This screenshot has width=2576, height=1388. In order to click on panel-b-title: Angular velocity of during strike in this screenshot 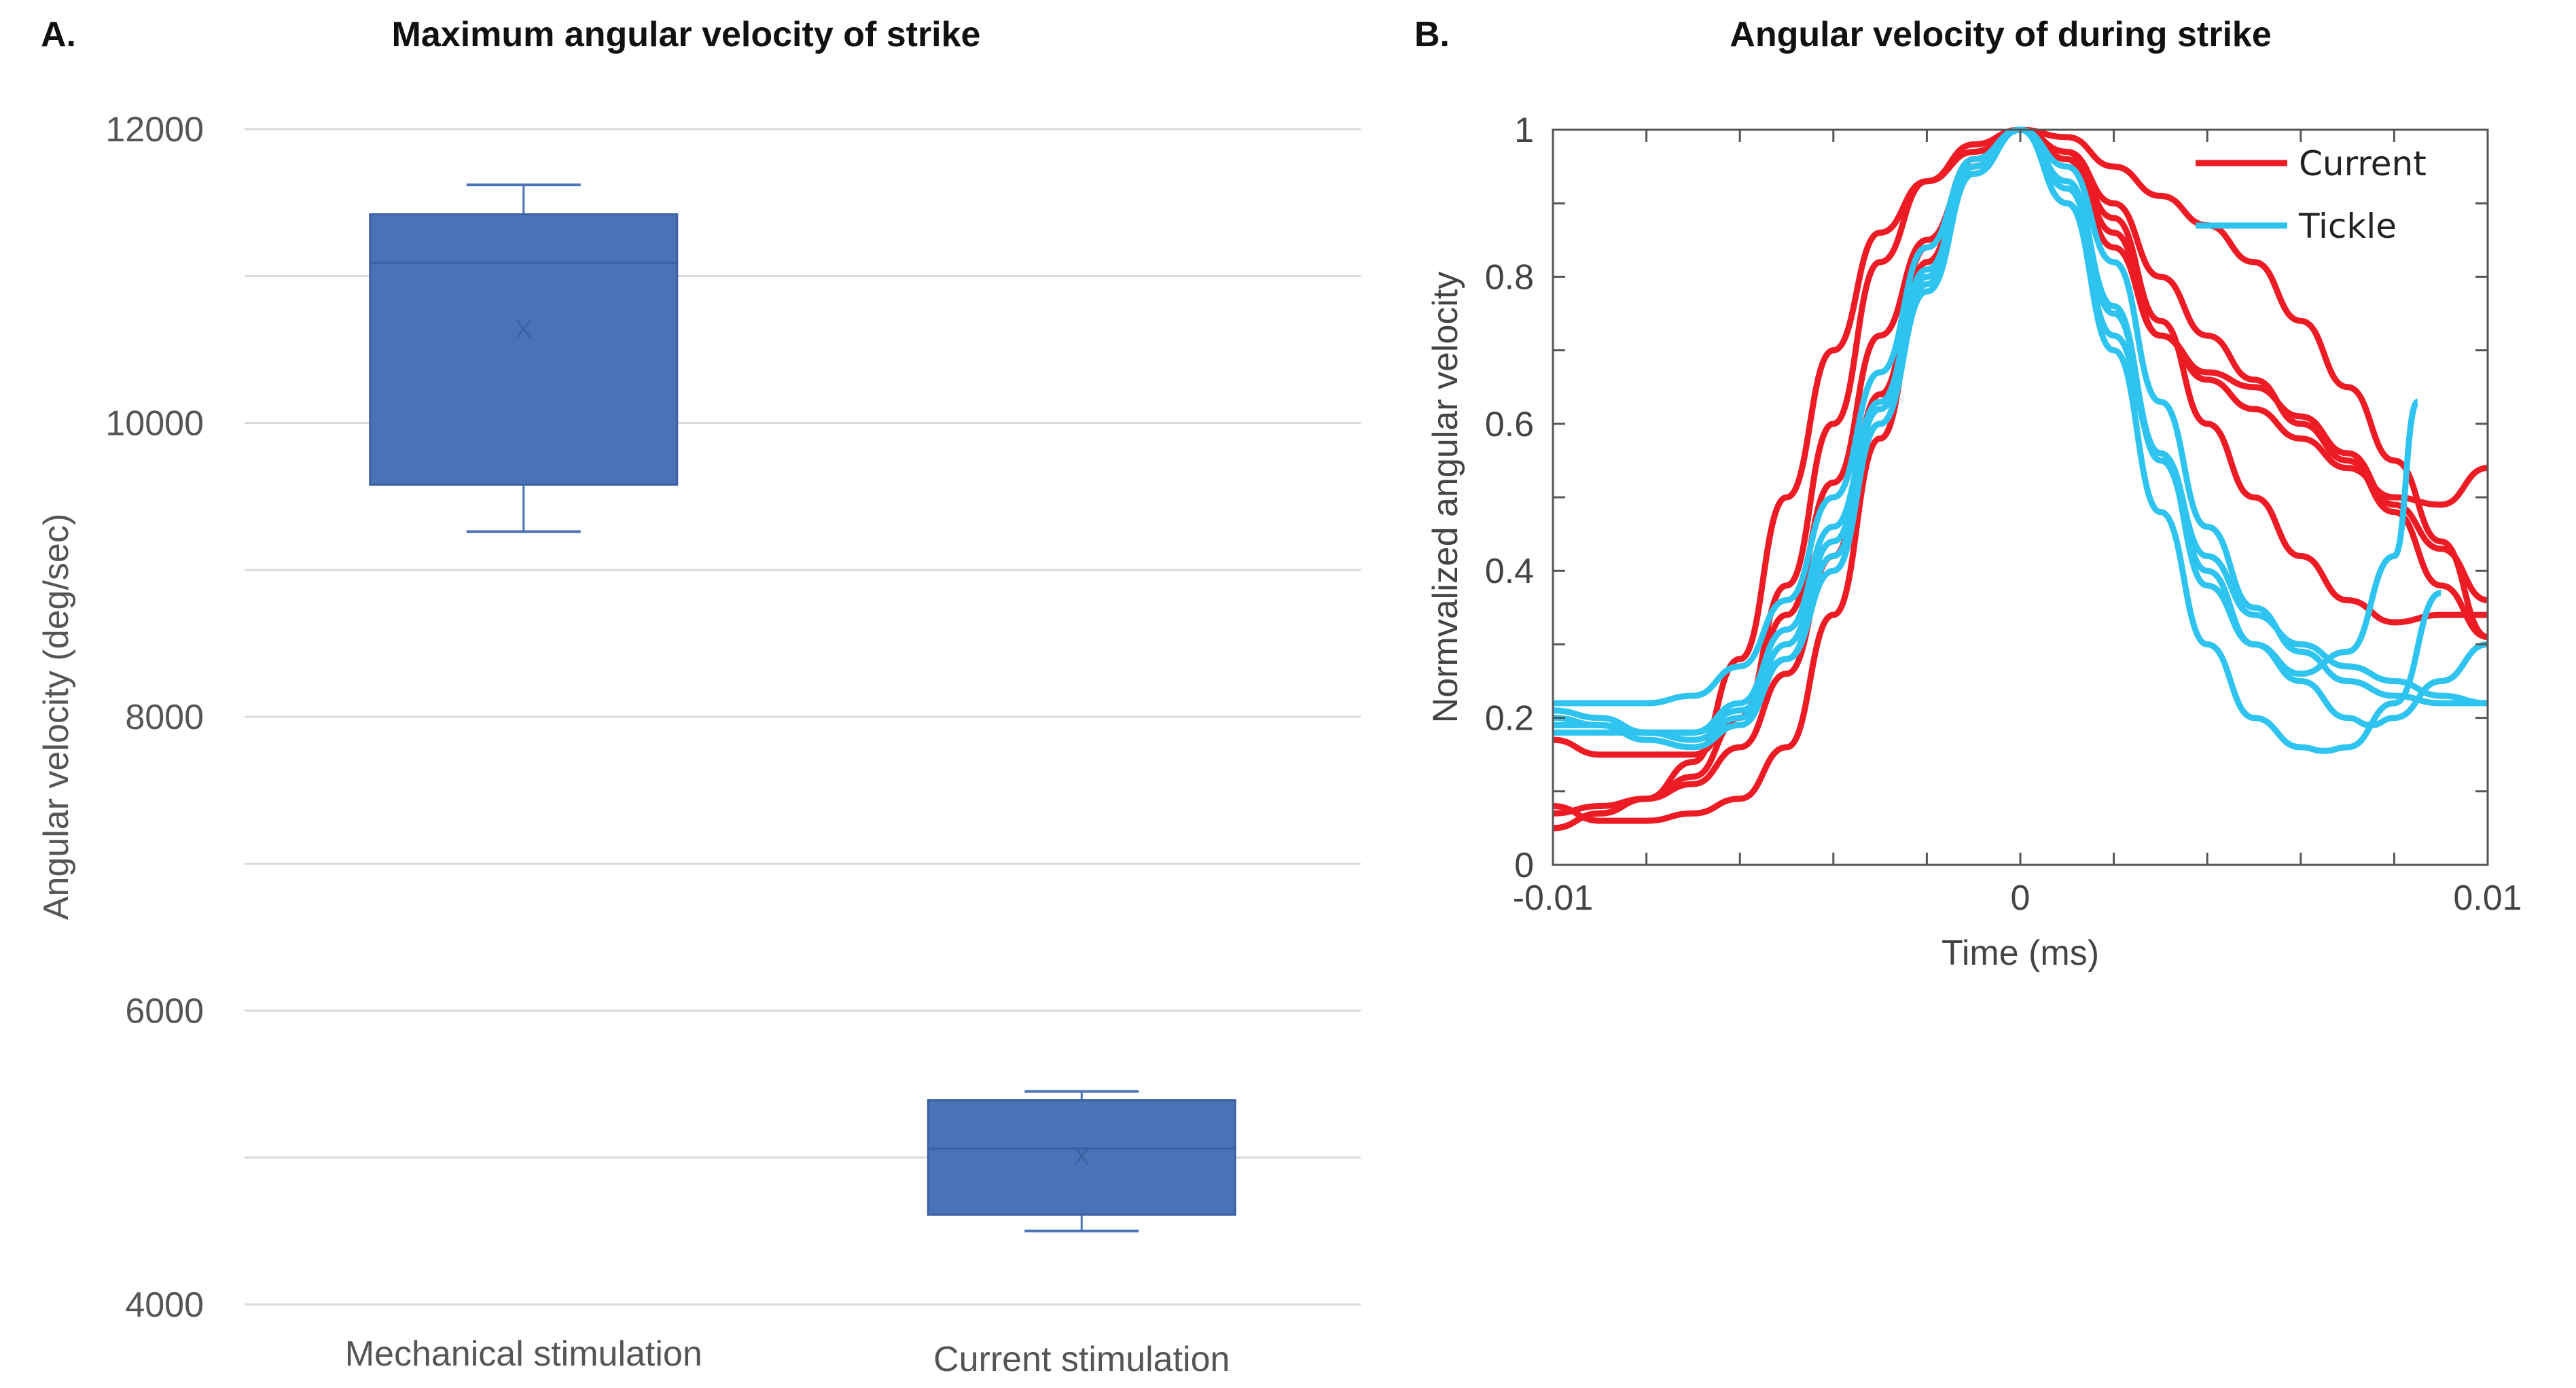, I will do `click(2001, 34)`.